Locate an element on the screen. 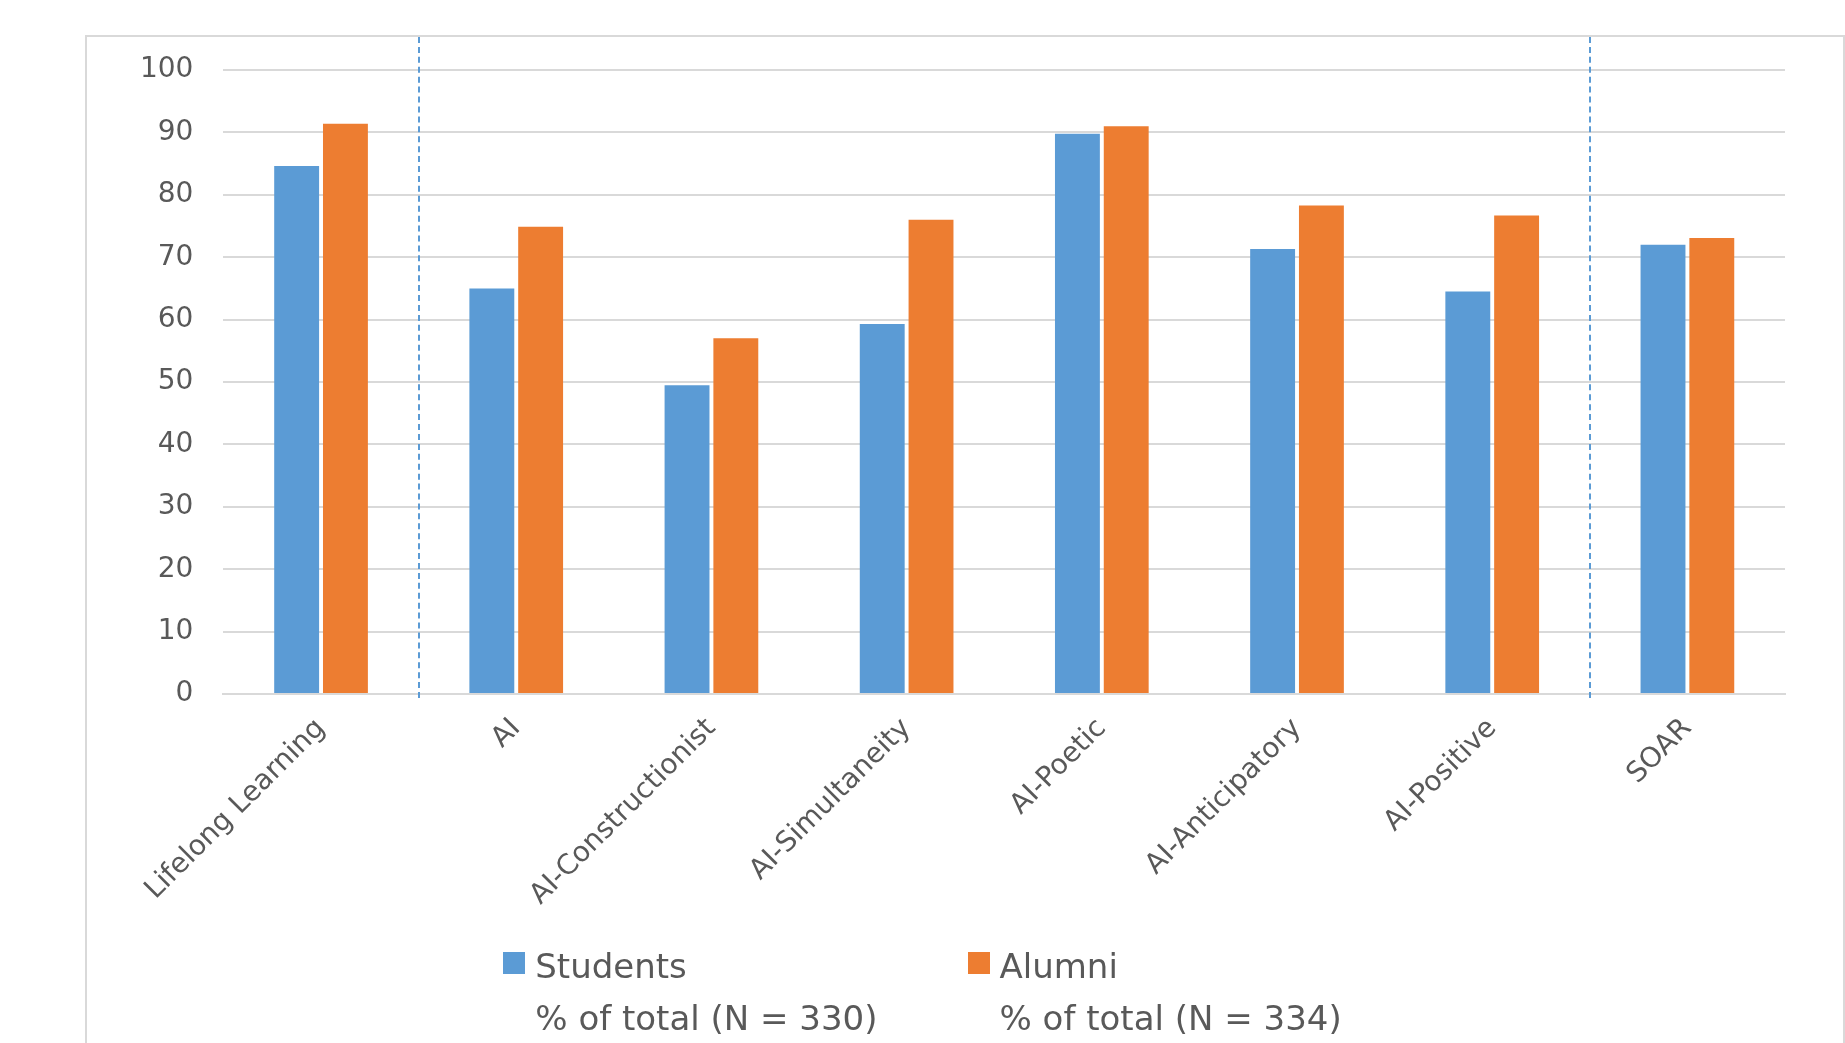  legend-label: Students % of total (N = 330) is located at coordinates (706, 992).